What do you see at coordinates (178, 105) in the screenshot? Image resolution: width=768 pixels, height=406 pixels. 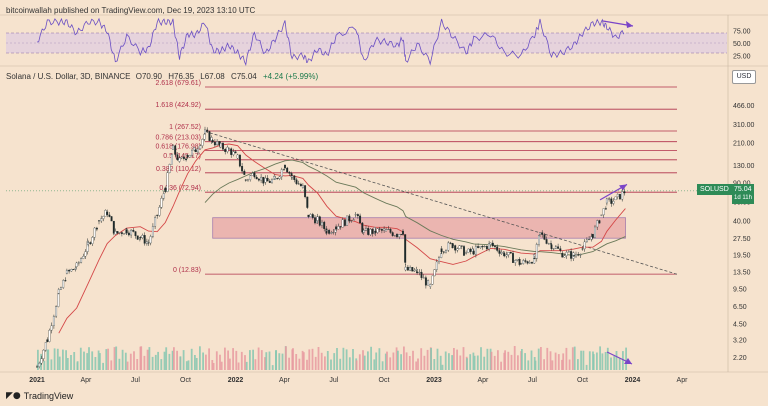 I see `fib-level-label: 1.618 (424.92)` at bounding box center [178, 105].